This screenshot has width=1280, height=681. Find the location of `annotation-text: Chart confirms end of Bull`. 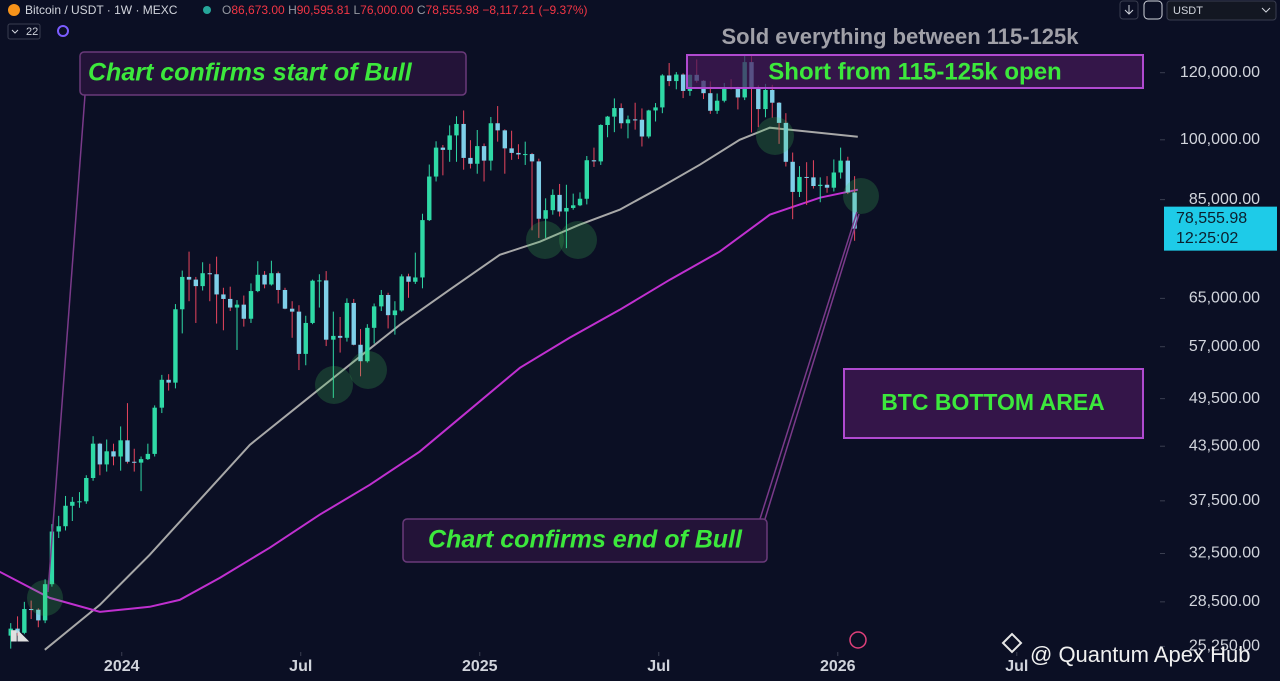

annotation-text: Chart confirms end of Bull is located at coordinates (585, 540).